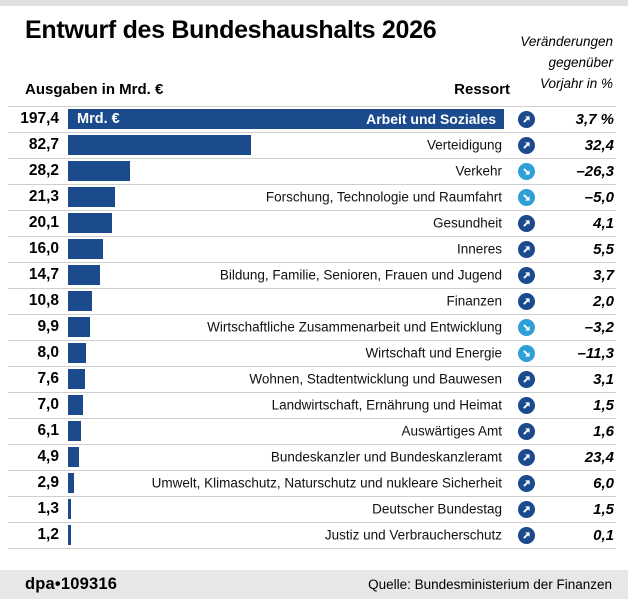 The height and width of the screenshot is (599, 628). What do you see at coordinates (433, 353) in the screenshot?
I see `ressort-label: Wirtschaft und Energie` at bounding box center [433, 353].